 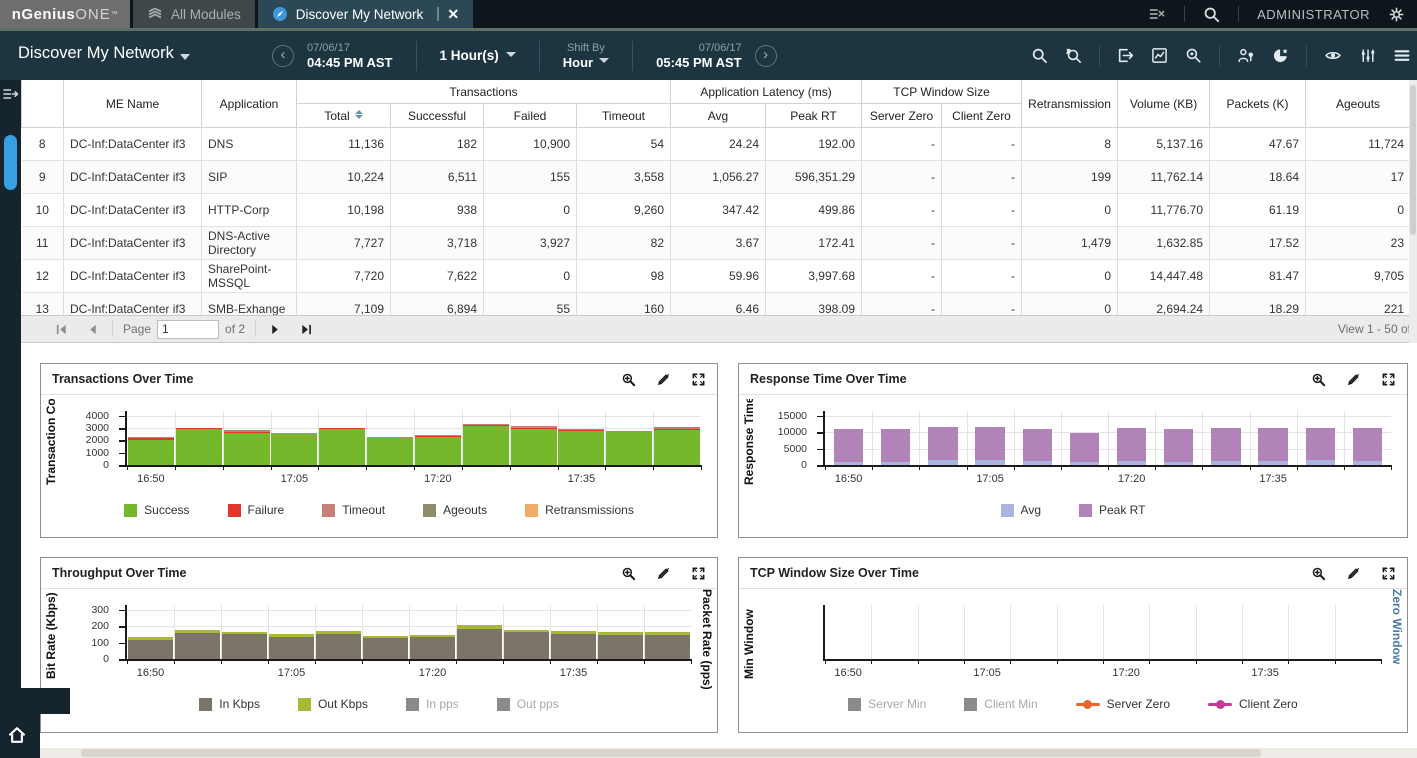 What do you see at coordinates (343, 115) in the screenshot?
I see `col-header-total: Total` at bounding box center [343, 115].